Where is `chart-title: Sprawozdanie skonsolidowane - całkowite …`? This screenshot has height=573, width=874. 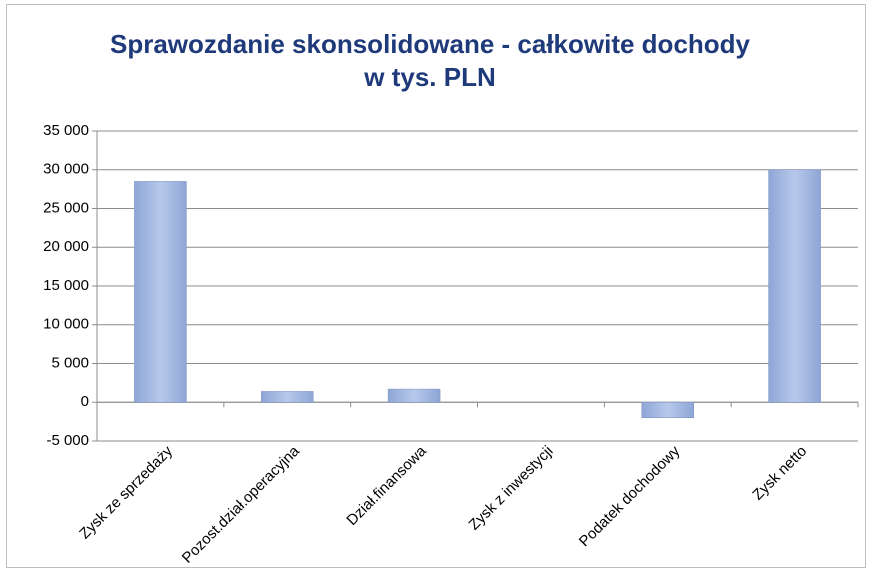 chart-title: Sprawozdanie skonsolidowane - całkowite … is located at coordinates (430, 60).